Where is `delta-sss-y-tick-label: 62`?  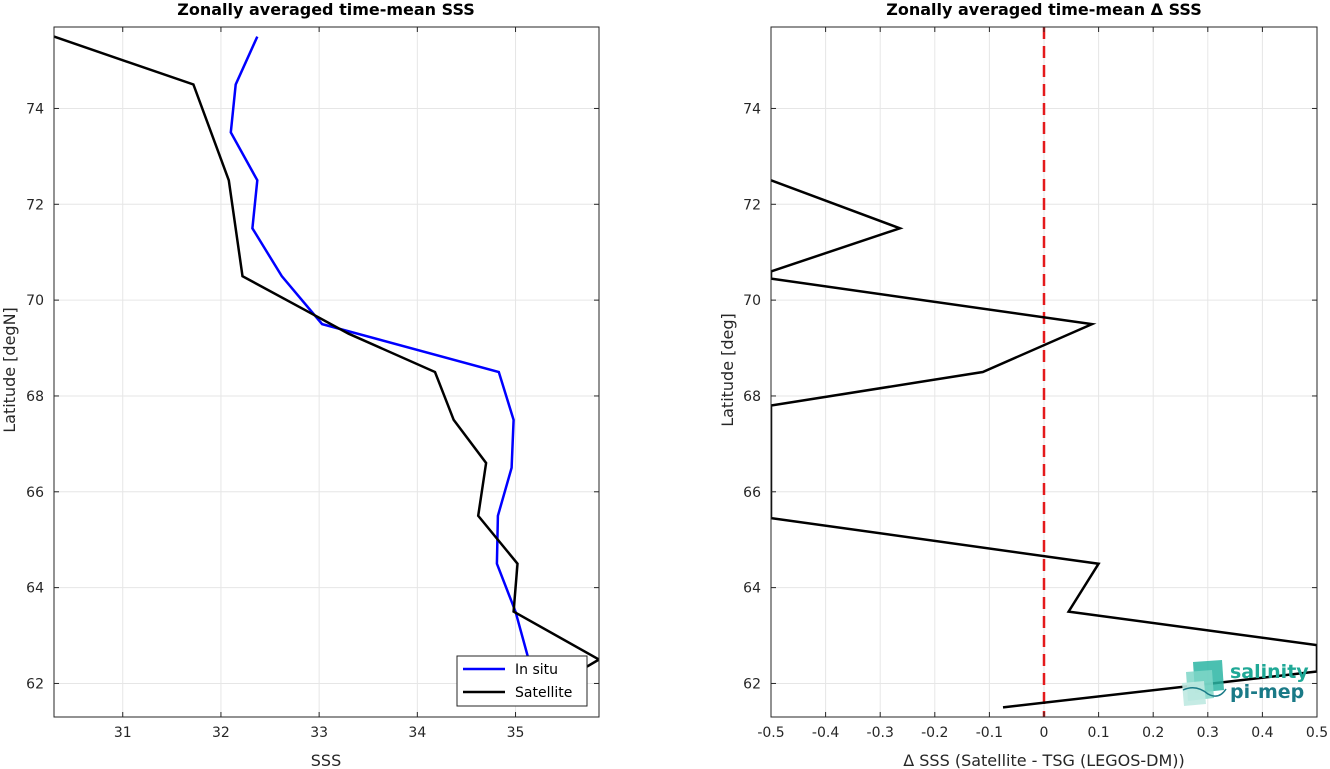
delta-sss-y-tick-label: 62 is located at coordinates (752, 684).